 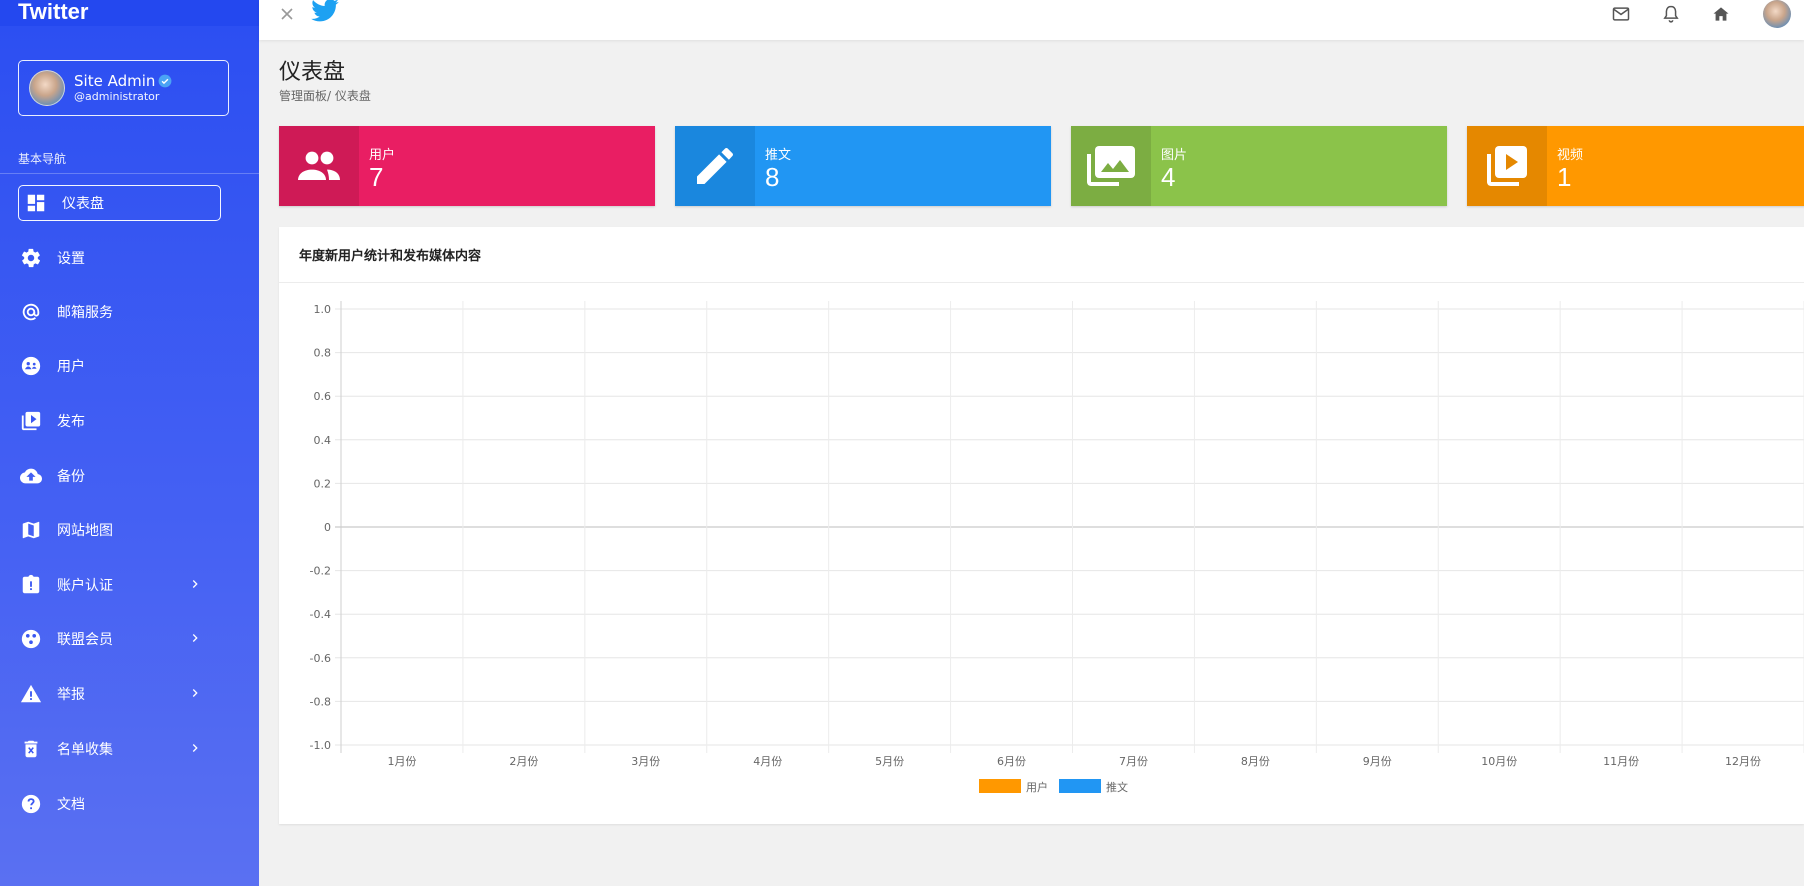 I want to click on group-circle-icon, so click(x=31, y=639).